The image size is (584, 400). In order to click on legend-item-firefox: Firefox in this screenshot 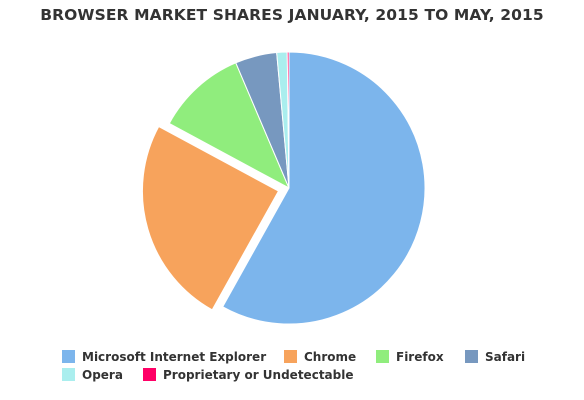, I will do `click(410, 357)`.